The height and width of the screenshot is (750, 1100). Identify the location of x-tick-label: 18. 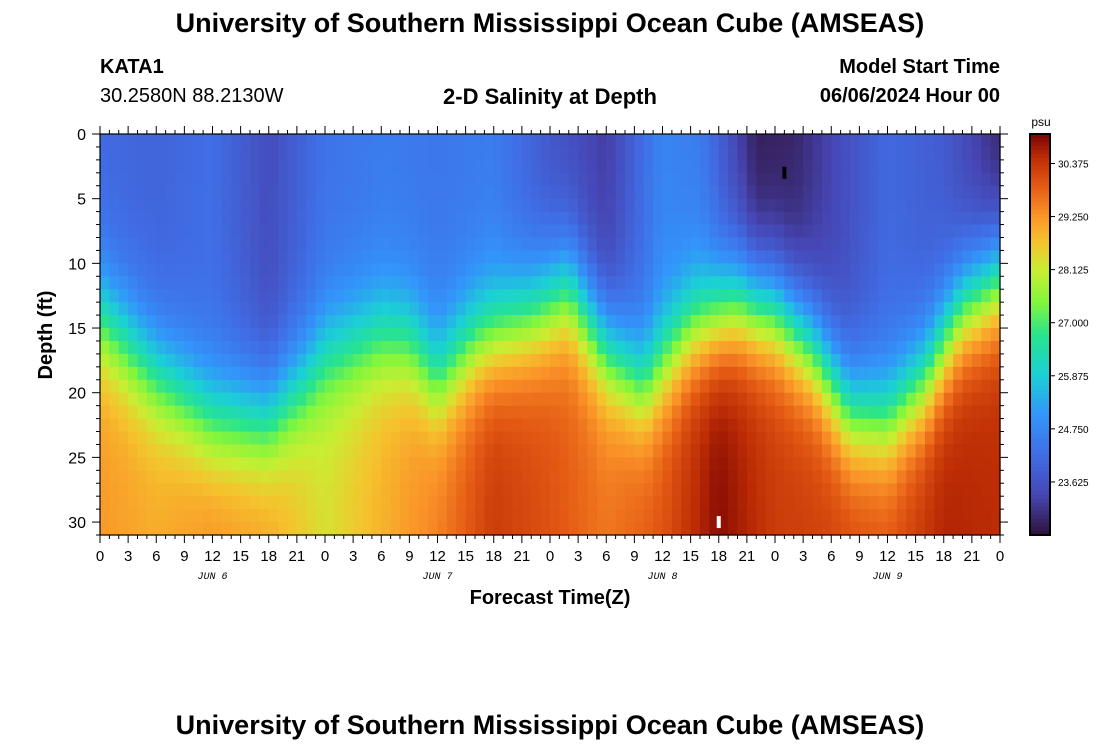
(718, 556).